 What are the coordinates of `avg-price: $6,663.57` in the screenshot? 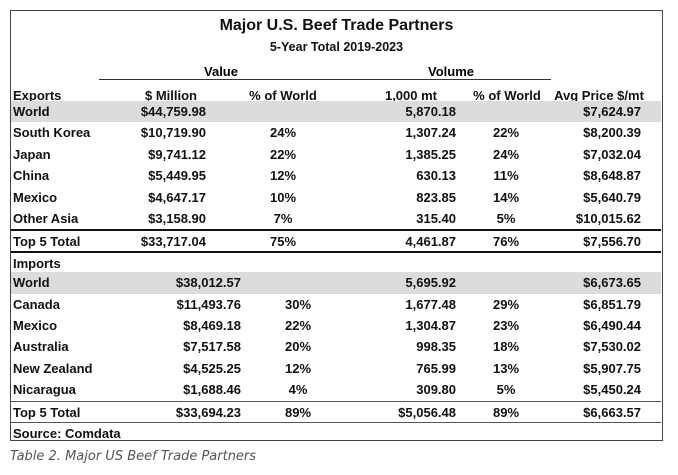 It's located at (612, 412).